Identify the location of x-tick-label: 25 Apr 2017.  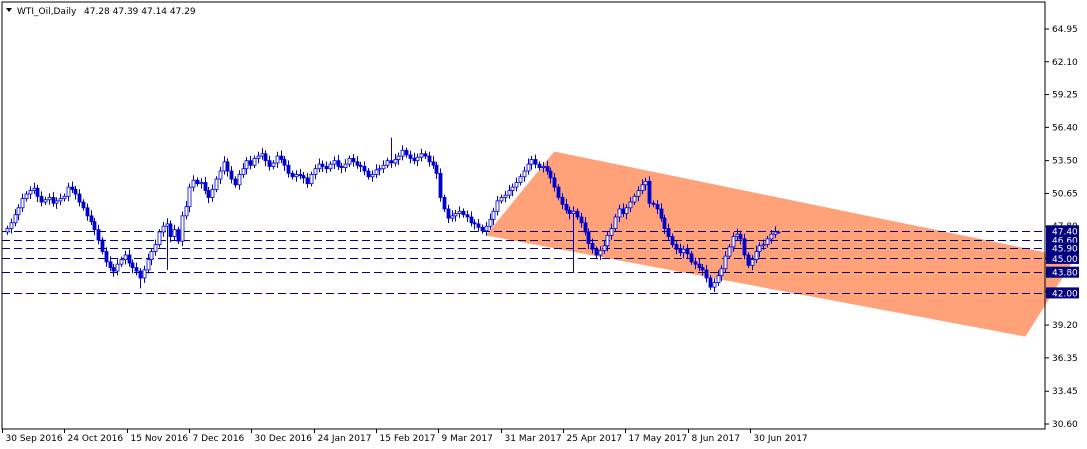
(595, 439).